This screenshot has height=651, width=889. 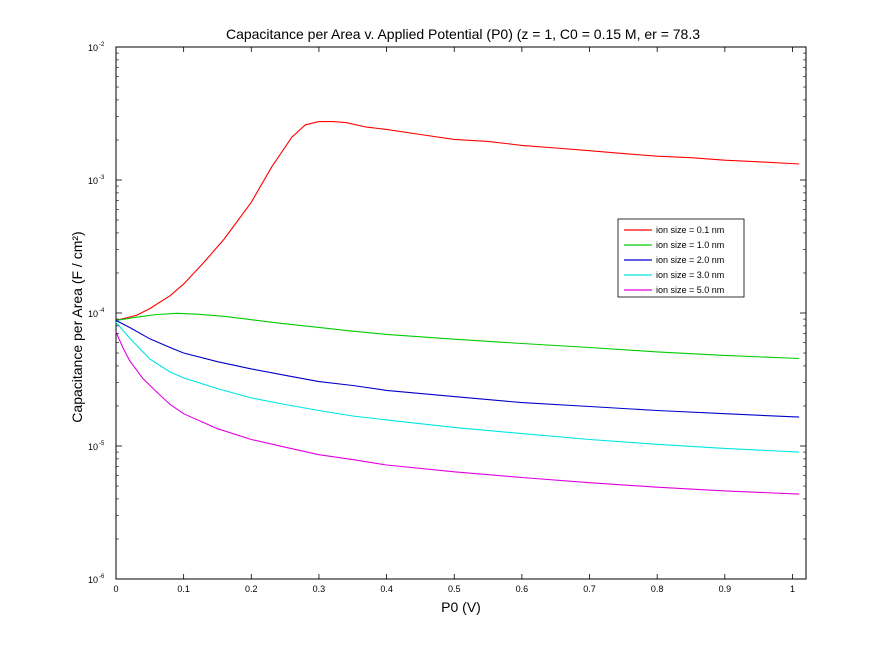 What do you see at coordinates (454, 589) in the screenshot?
I see `x-tick-label: 0.5` at bounding box center [454, 589].